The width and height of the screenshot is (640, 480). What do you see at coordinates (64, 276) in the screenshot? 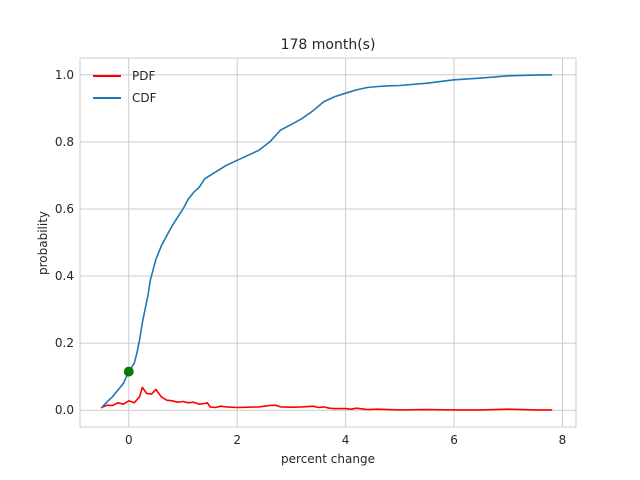
I see `y-tick-label: 0.4` at bounding box center [64, 276].